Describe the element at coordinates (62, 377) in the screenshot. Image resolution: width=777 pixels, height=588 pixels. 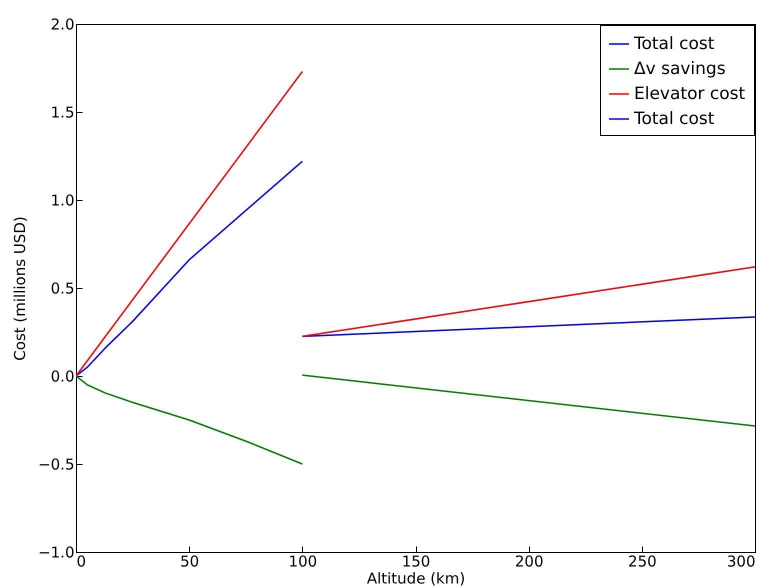
I see `y-tick-label: 0.0` at that location.